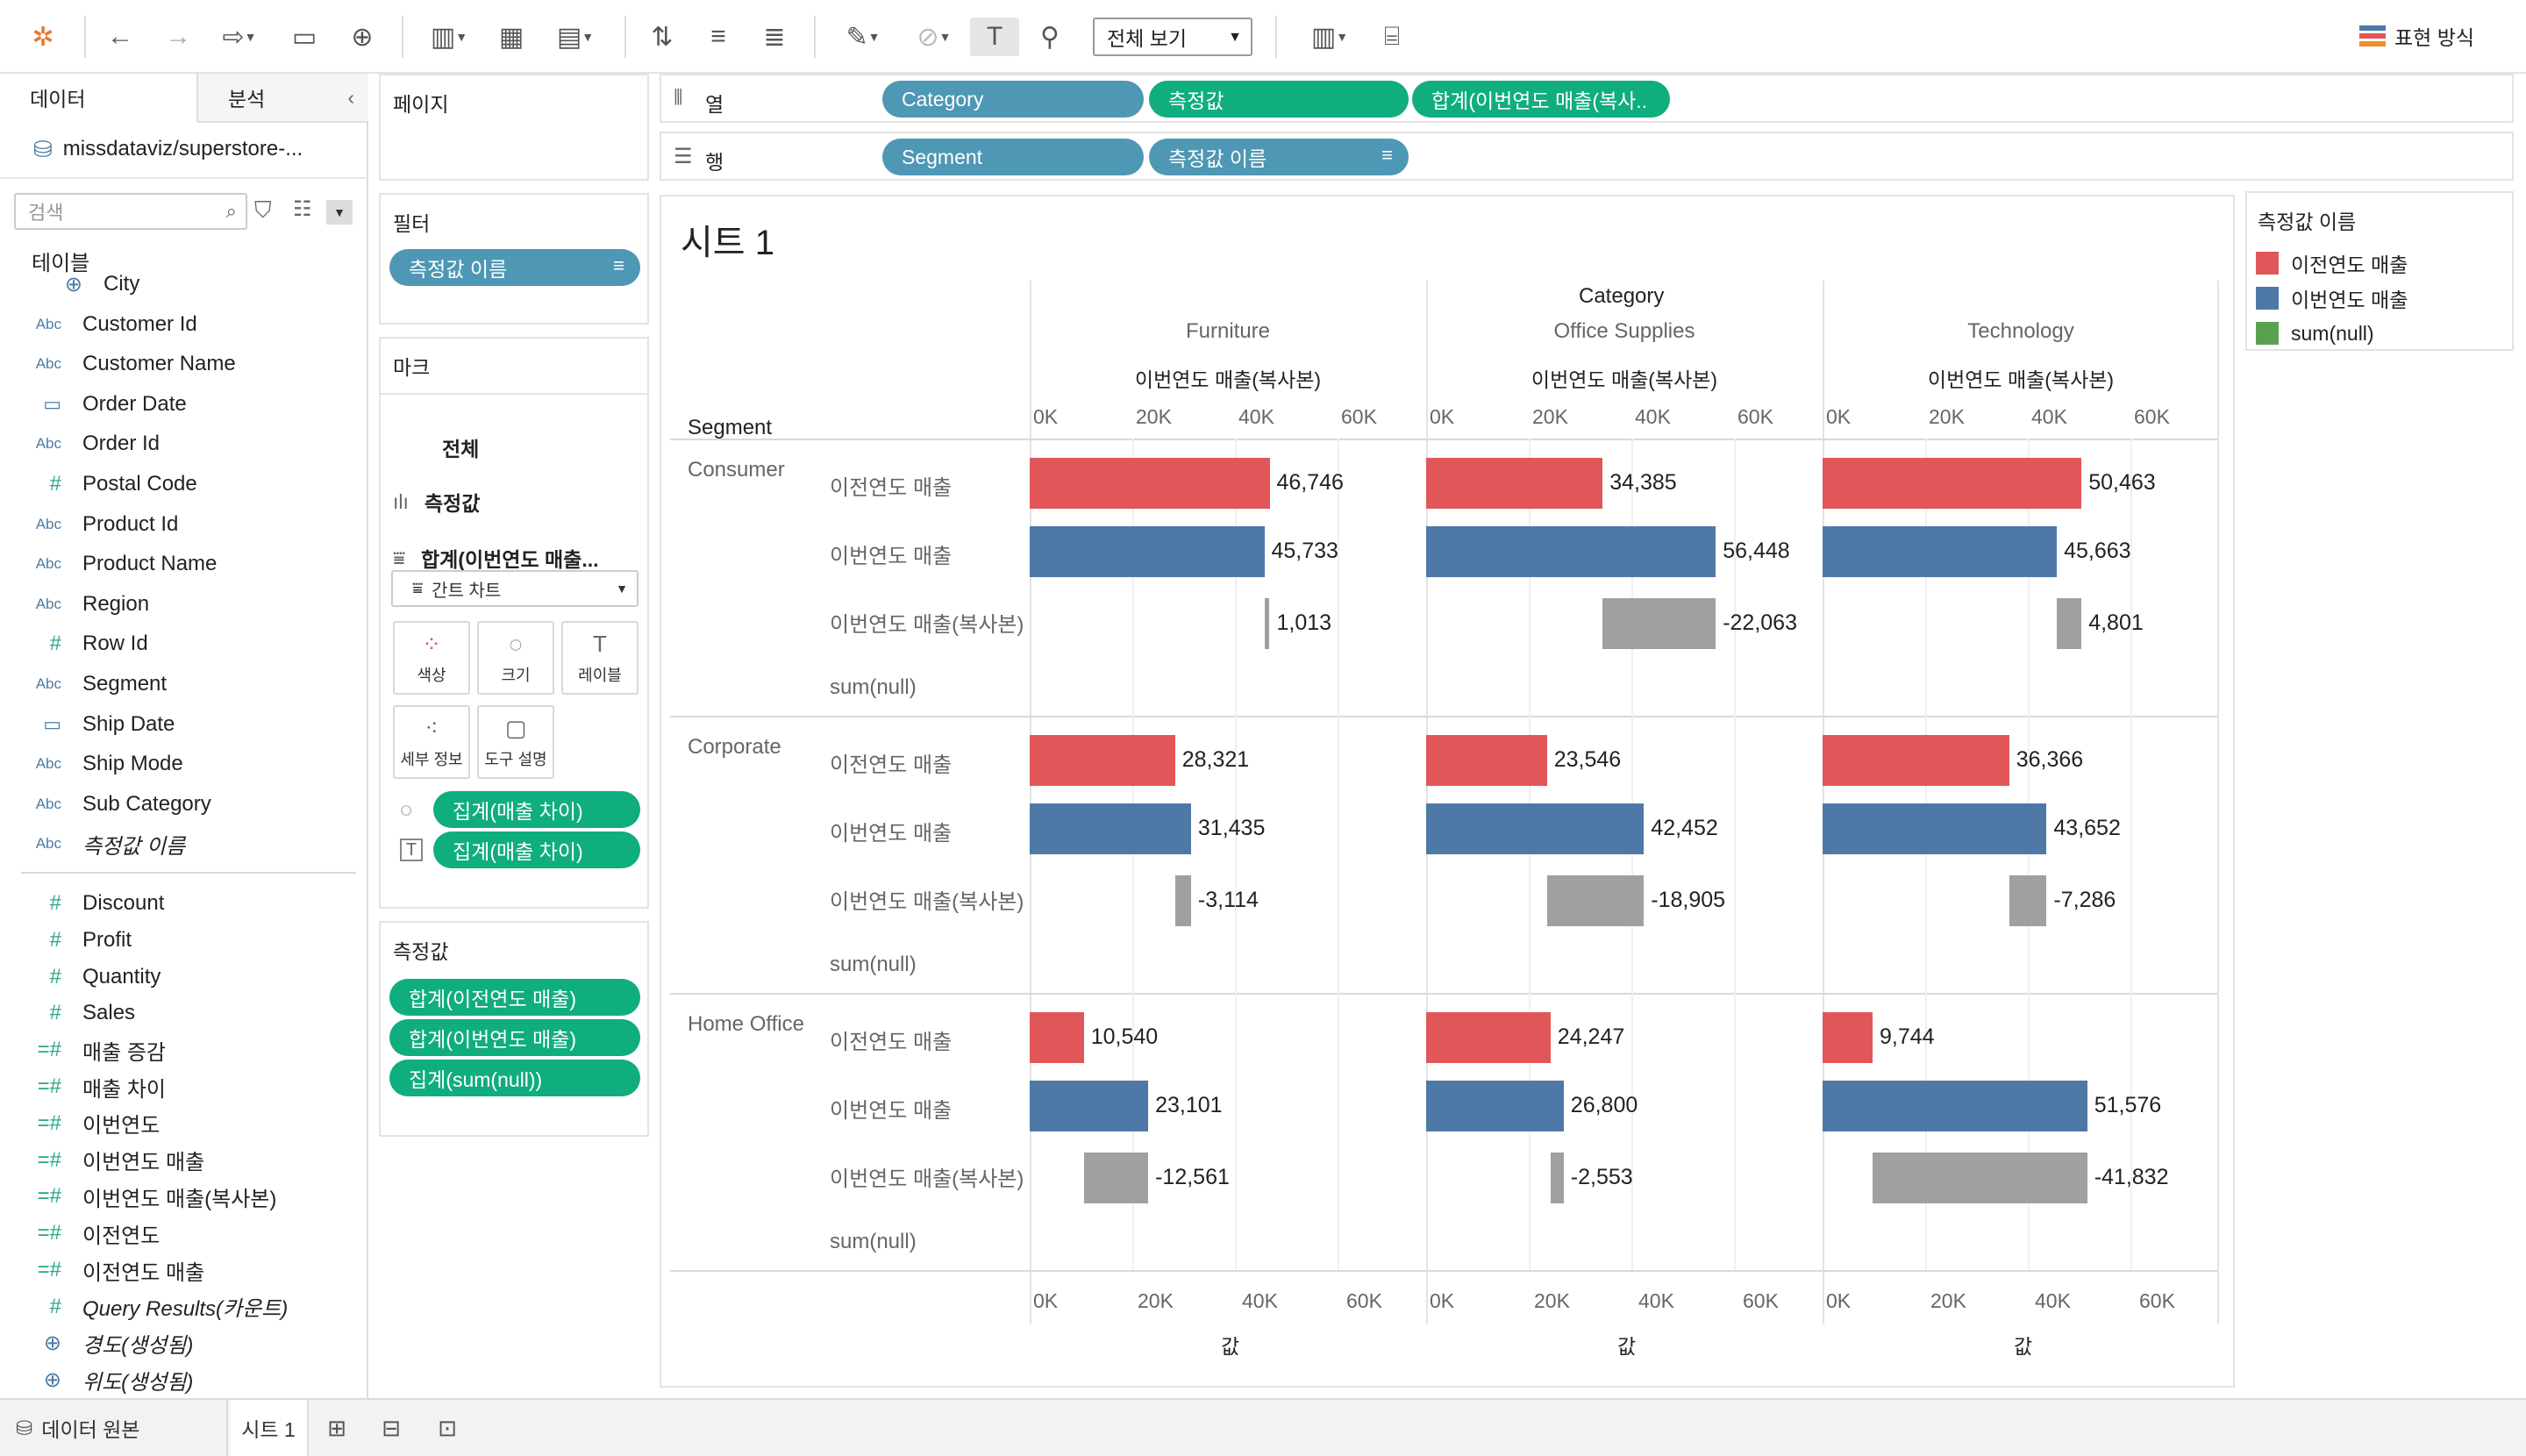 The height and width of the screenshot is (1456, 2526). I want to click on clear-sheet-icon: ▤ ▼, so click(575, 37).